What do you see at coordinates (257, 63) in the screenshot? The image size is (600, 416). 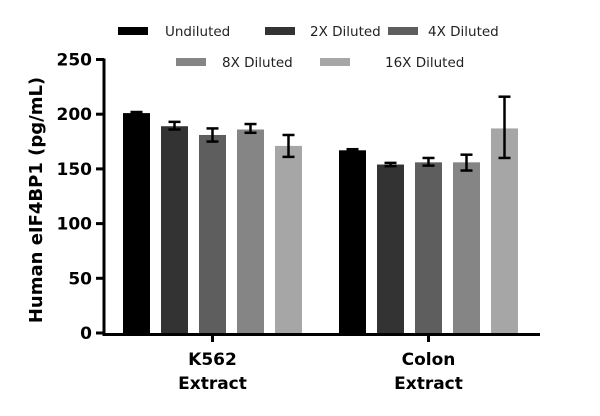 I see `legend-label: 8X Diluted` at bounding box center [257, 63].